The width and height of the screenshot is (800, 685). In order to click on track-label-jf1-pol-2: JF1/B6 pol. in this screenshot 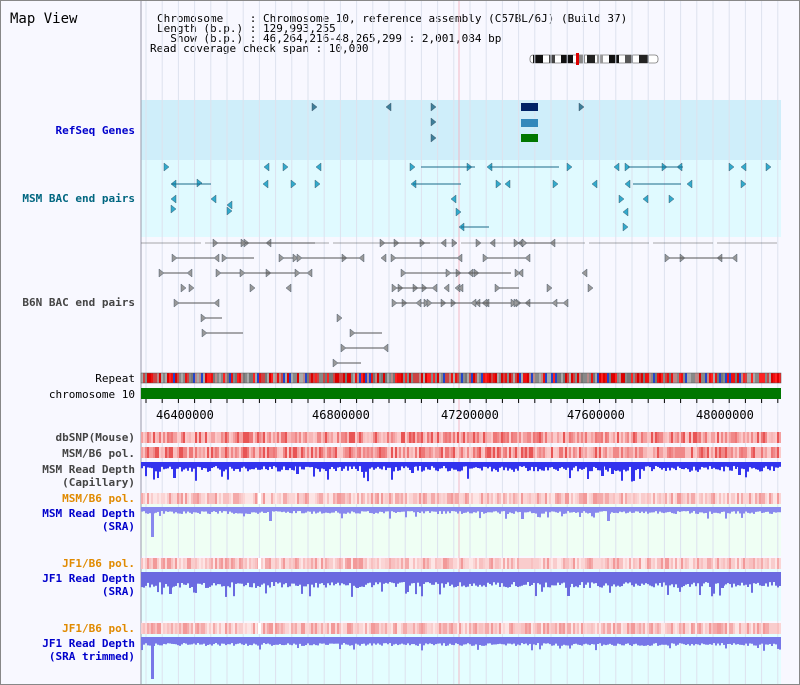, I will do `click(98, 628)`.